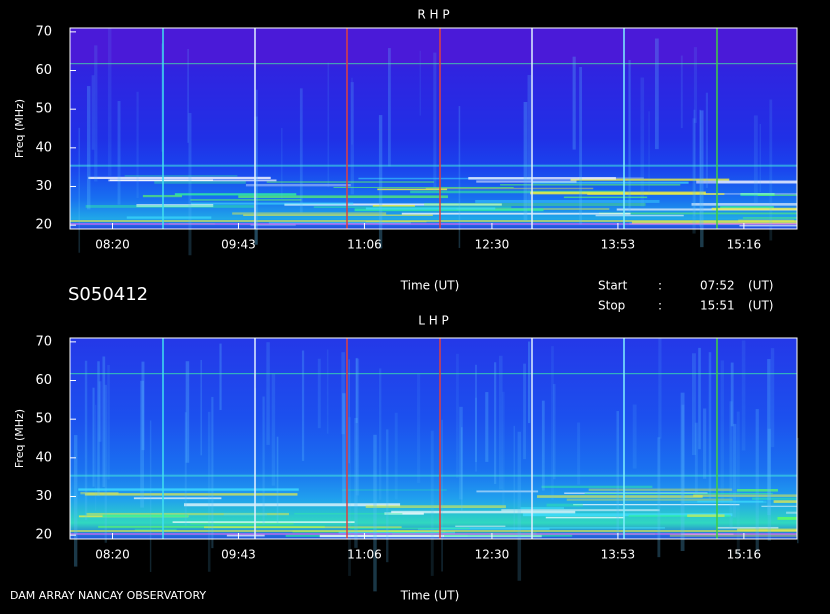 This screenshot has width=830, height=614. I want to click on y-tick-label: 50, so click(43, 419).